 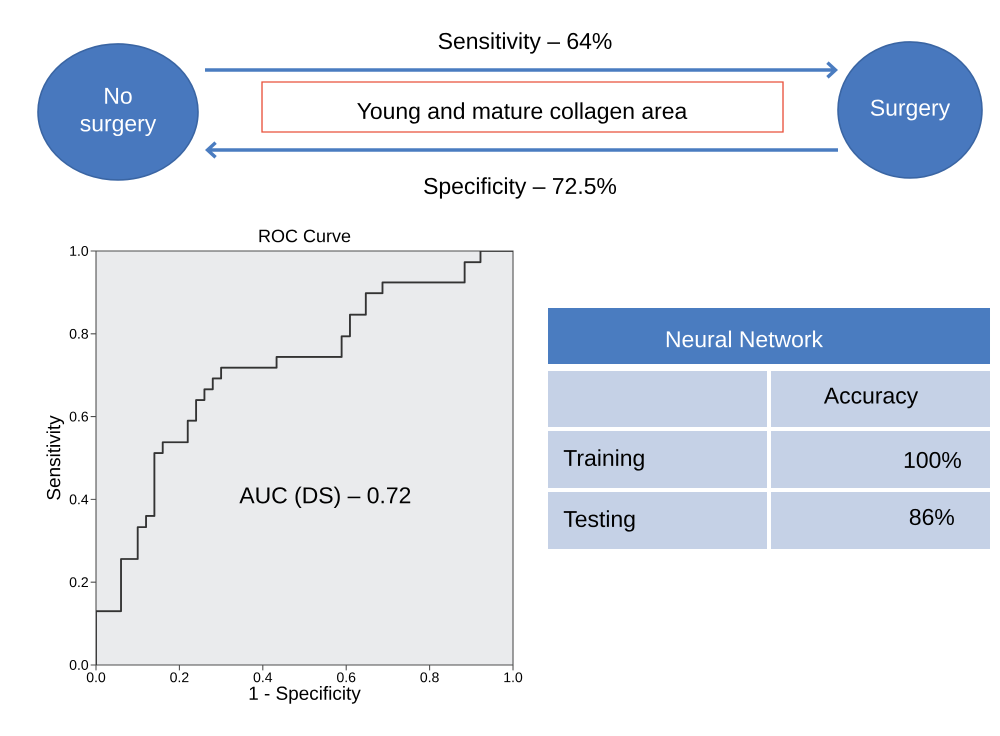 I want to click on annotation: AUC (DS) – 0.72, so click(x=324, y=497).